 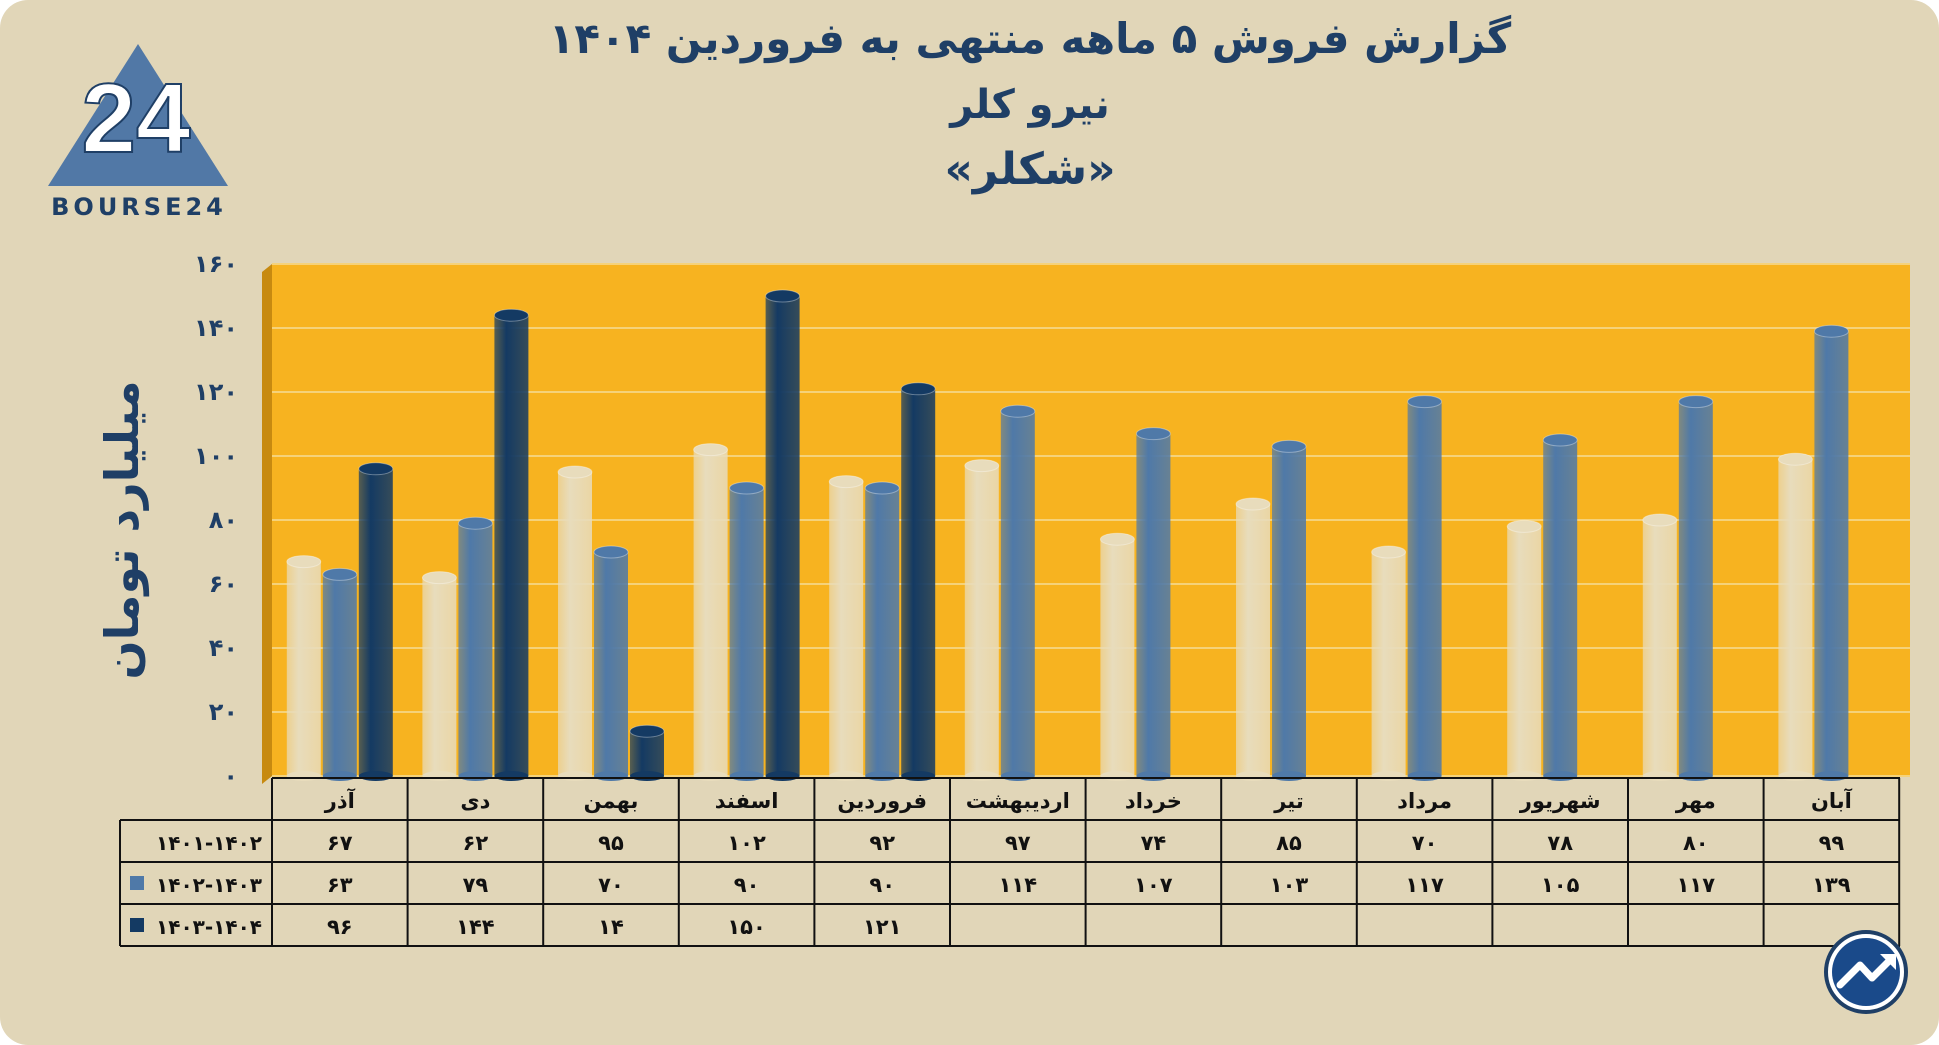 I want to click on y-tick-label: ۴۰, so click(x=223, y=648).